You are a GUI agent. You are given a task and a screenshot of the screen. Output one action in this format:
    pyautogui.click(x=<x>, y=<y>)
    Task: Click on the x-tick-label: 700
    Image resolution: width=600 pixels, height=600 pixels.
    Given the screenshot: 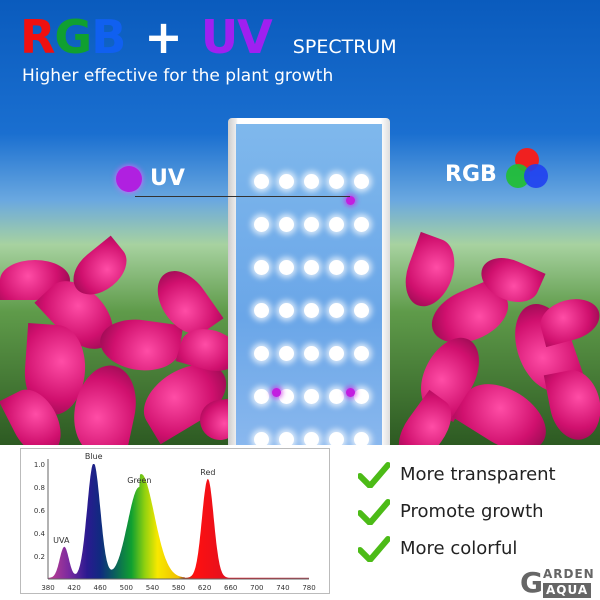 What is the action you would take?
    pyautogui.click(x=256, y=588)
    